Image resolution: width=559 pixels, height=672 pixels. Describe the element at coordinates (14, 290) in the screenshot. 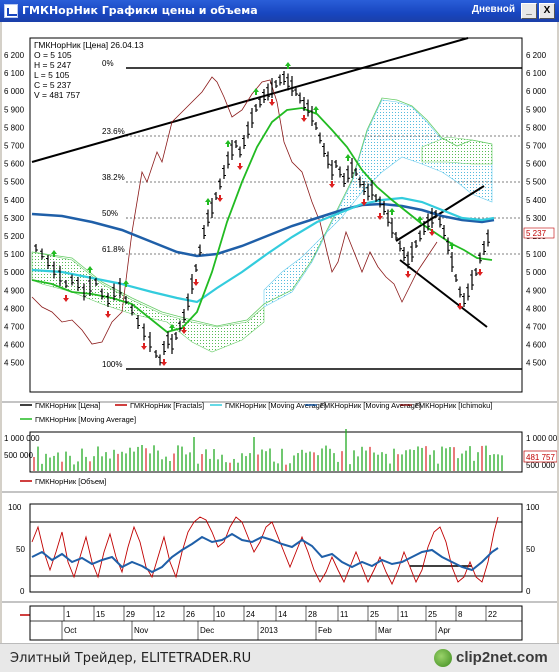

I see `price-tick-left: 4 900` at that location.